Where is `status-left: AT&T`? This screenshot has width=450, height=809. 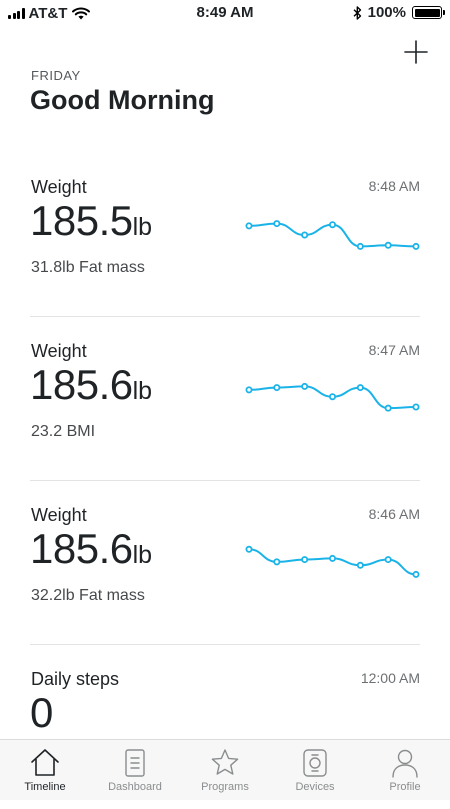 status-left: AT&T is located at coordinates (49, 13).